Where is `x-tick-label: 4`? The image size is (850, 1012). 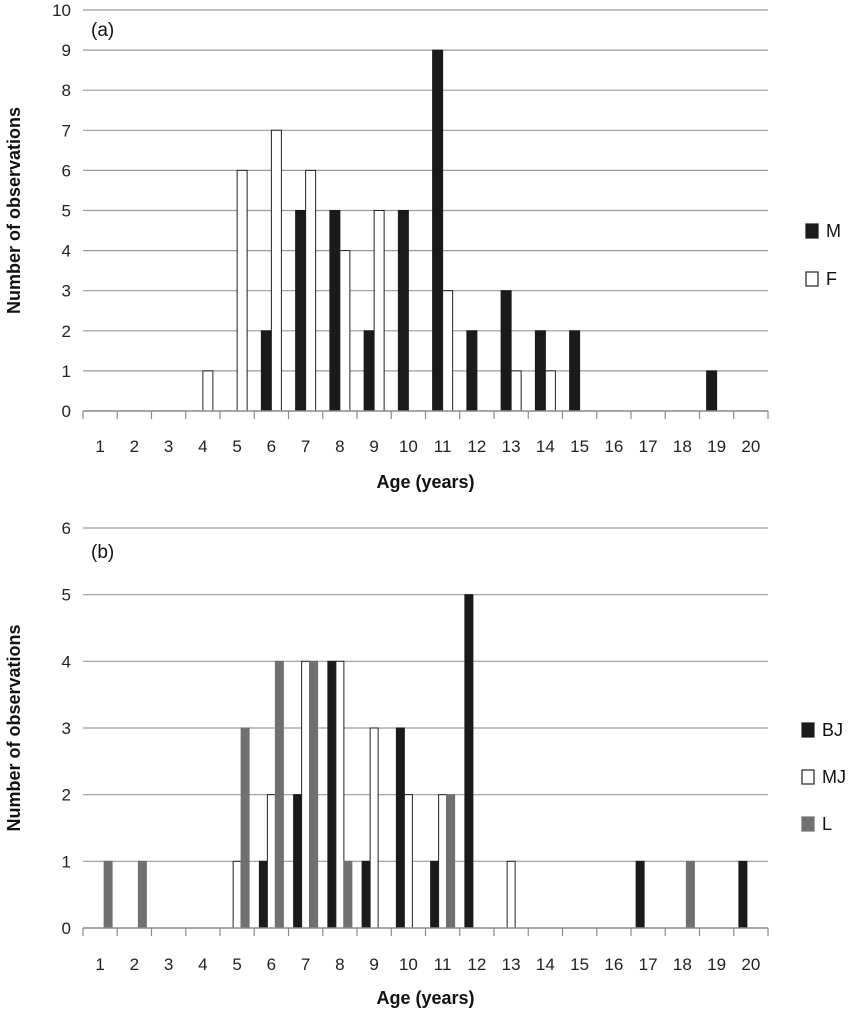
x-tick-label: 4 is located at coordinates (202, 446).